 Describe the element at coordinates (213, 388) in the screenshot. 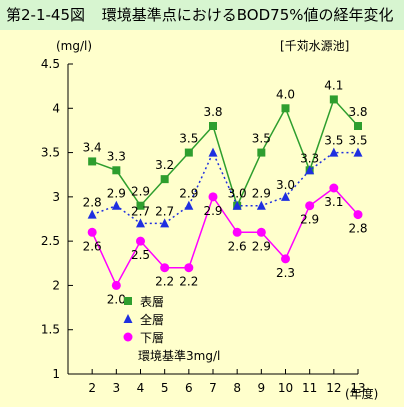

I see `x-tick-label: 7` at that location.